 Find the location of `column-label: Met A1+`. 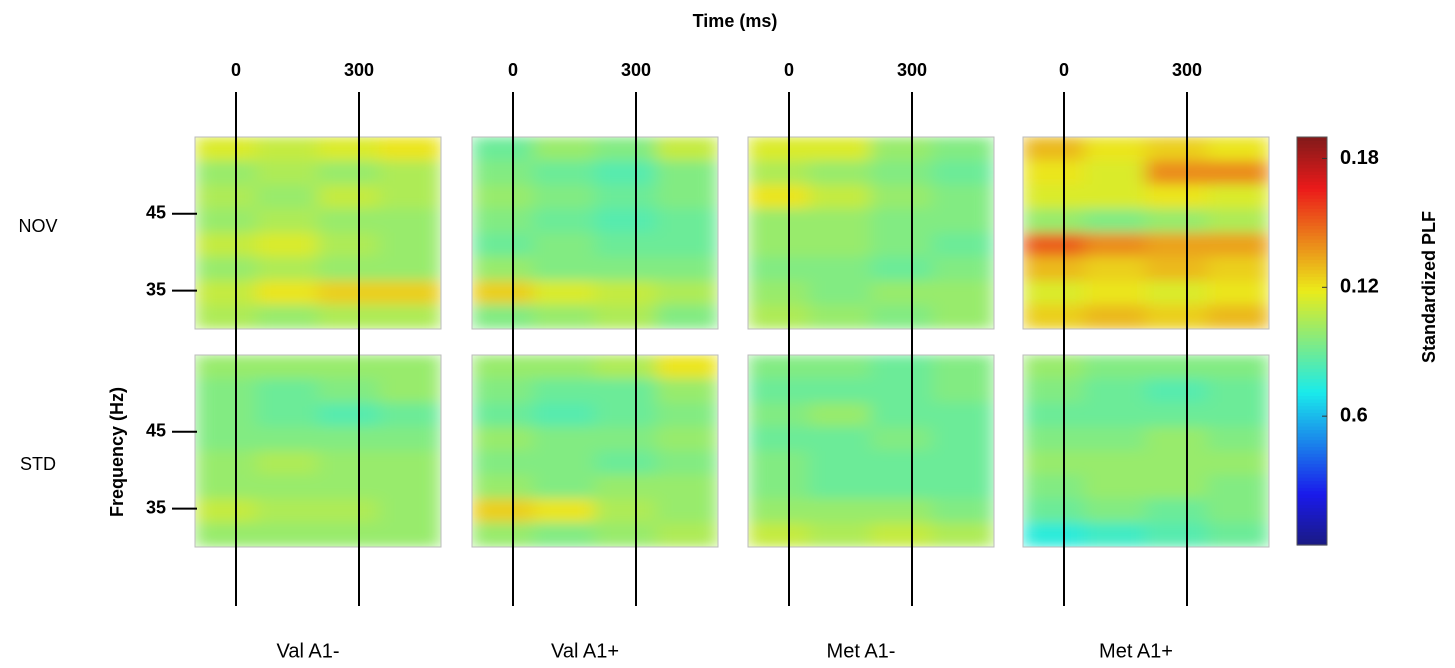

column-label: Met A1+ is located at coordinates (1136, 651).